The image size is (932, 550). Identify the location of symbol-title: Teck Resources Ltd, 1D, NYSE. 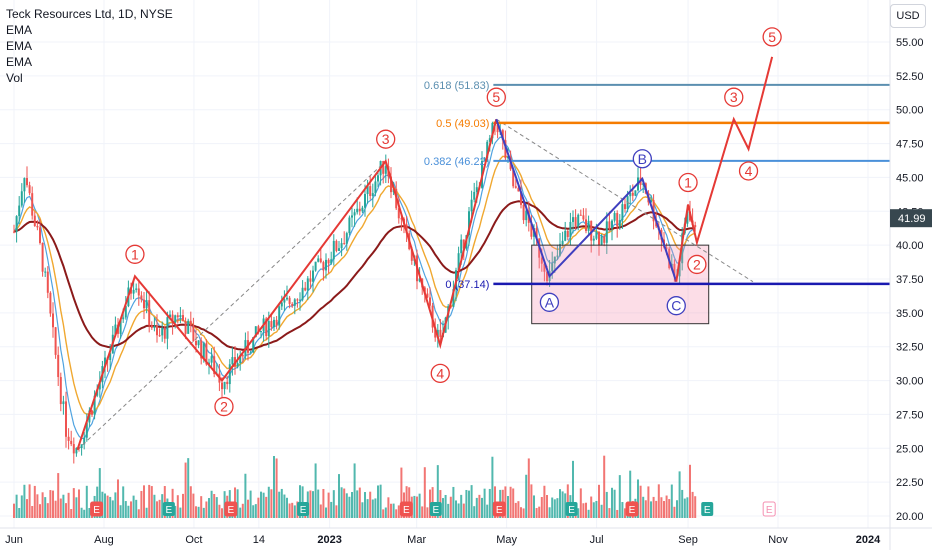
(89, 14).